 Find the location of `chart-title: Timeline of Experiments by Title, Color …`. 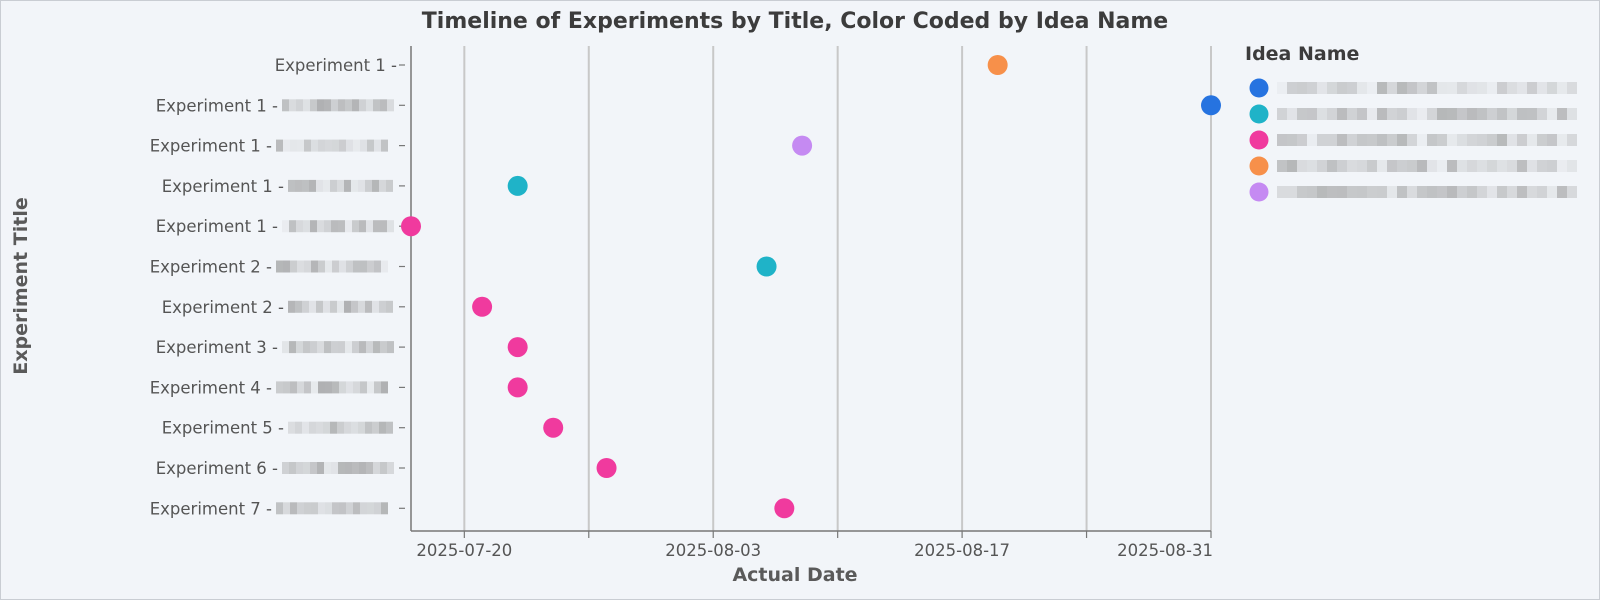

chart-title: Timeline of Experiments by Title, Color … is located at coordinates (795, 21).